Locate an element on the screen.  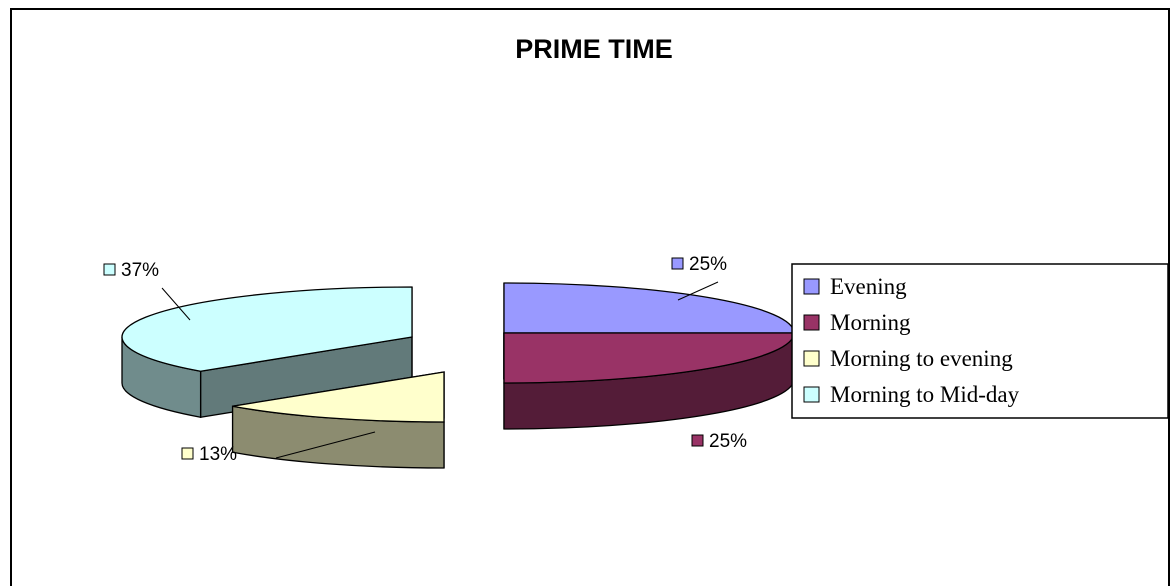
data-label-text-evening: 25% is located at coordinates (708, 264).